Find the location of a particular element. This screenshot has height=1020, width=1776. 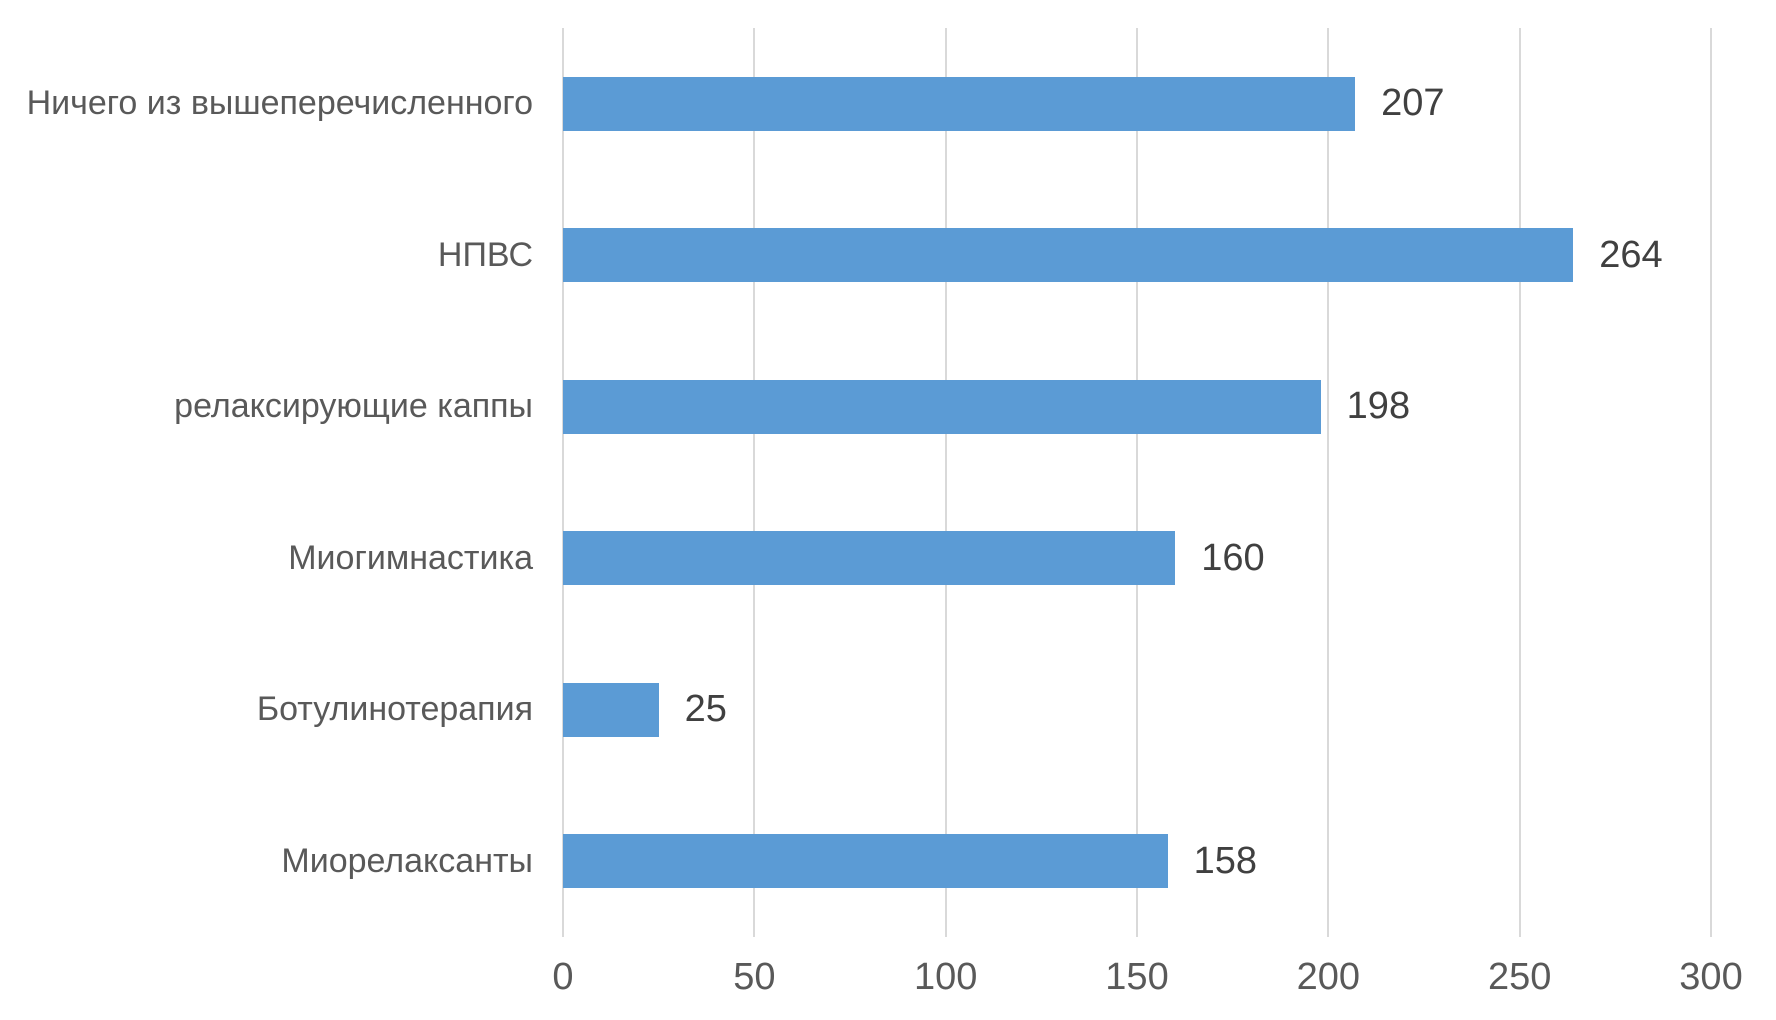

category-label: Миогимнастика is located at coordinates (410, 557).